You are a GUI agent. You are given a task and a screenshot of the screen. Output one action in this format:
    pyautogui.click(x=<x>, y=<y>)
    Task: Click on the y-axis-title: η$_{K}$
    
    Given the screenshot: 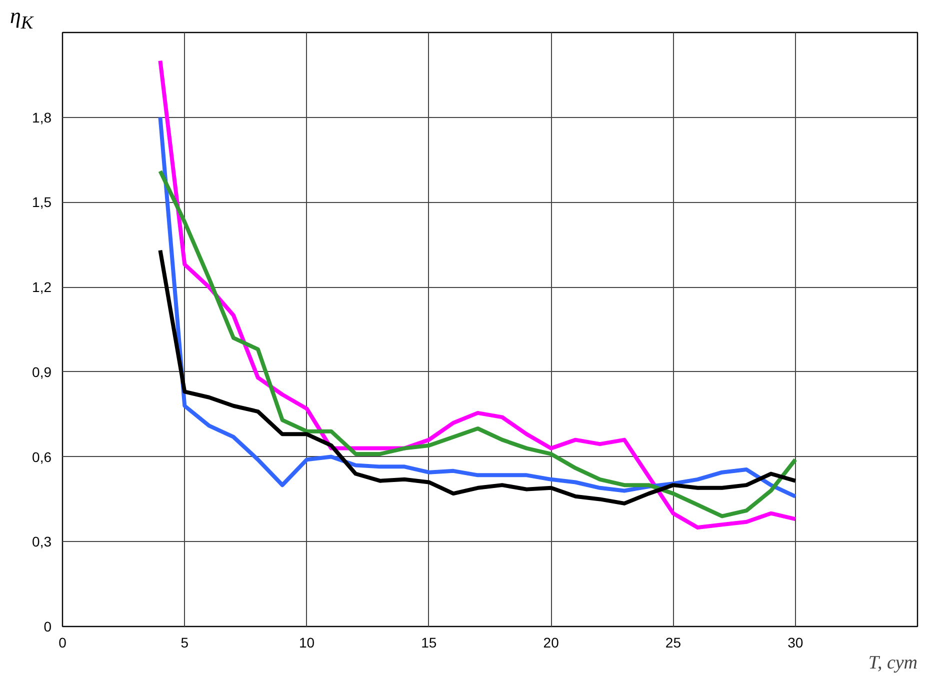 What is the action you would take?
    pyautogui.click(x=22, y=18)
    